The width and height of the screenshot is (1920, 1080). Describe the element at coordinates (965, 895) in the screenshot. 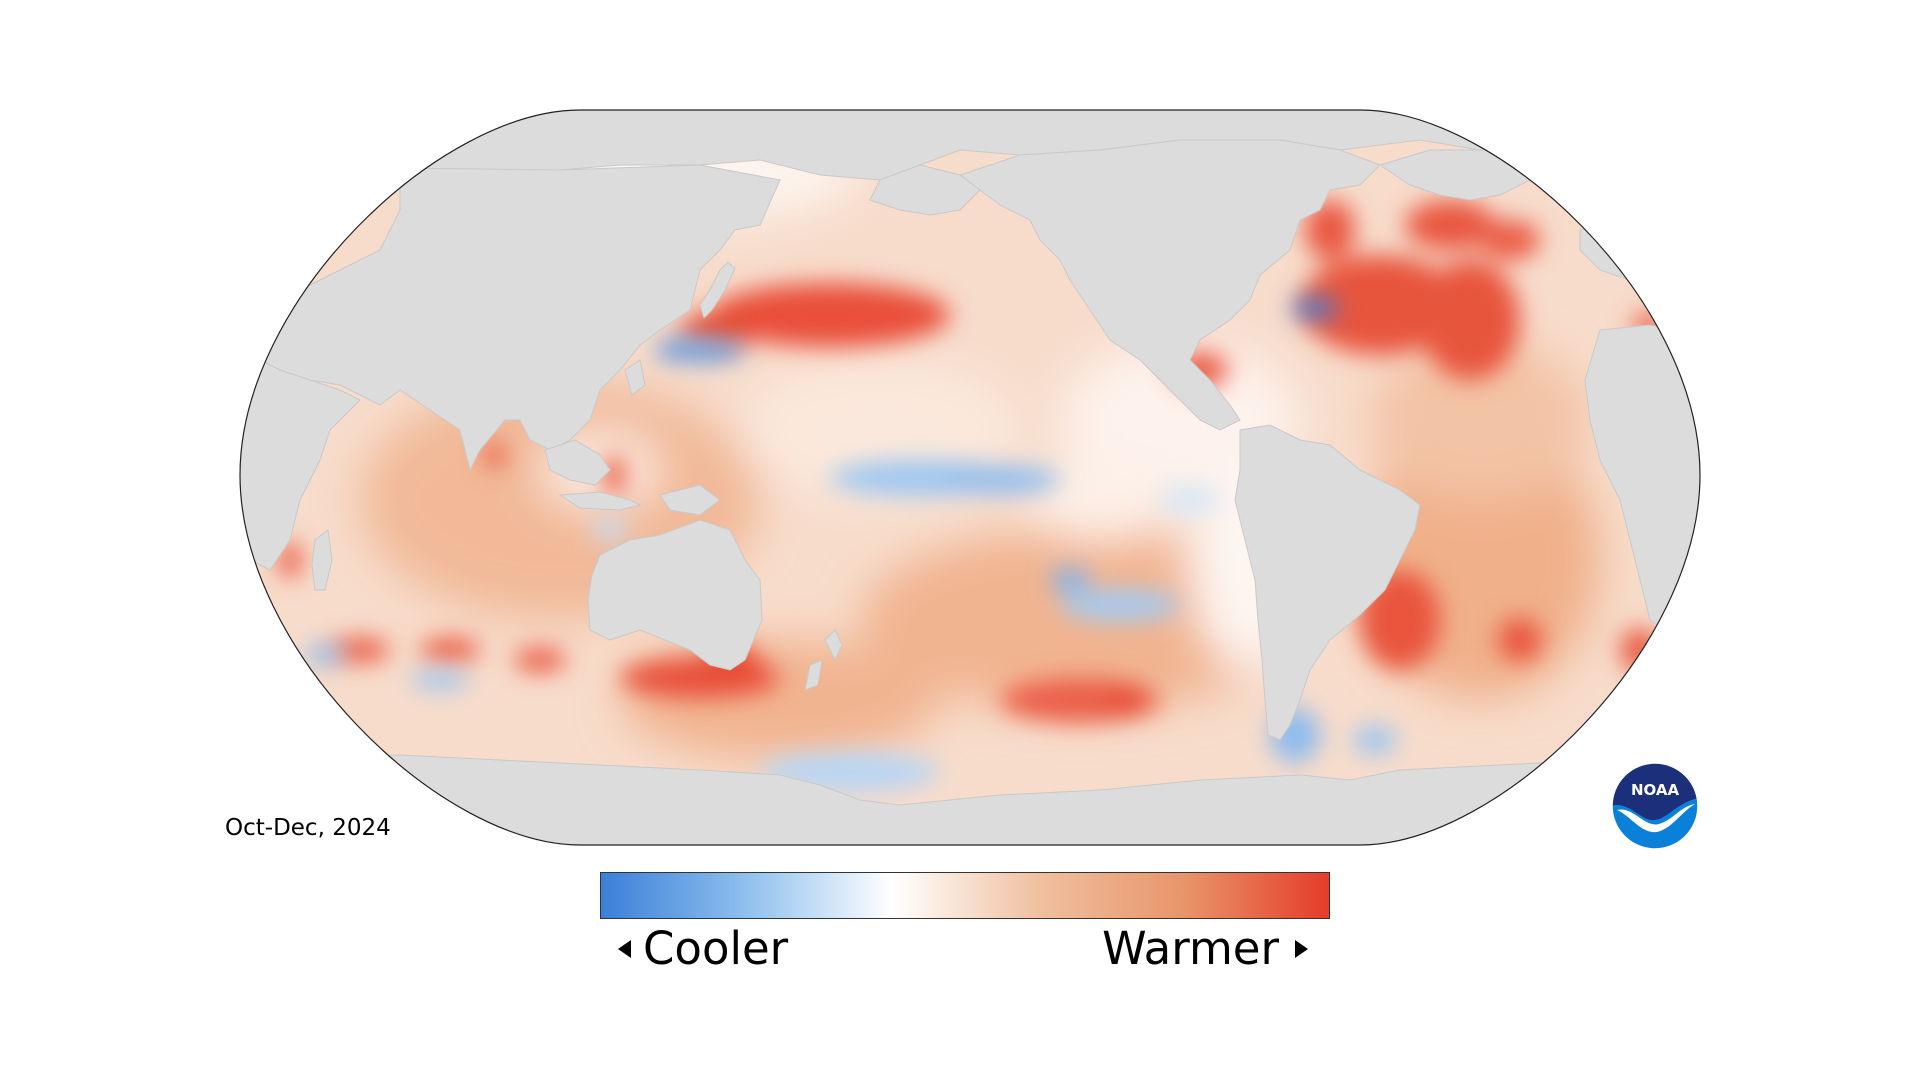

I see `color-scale-bar` at that location.